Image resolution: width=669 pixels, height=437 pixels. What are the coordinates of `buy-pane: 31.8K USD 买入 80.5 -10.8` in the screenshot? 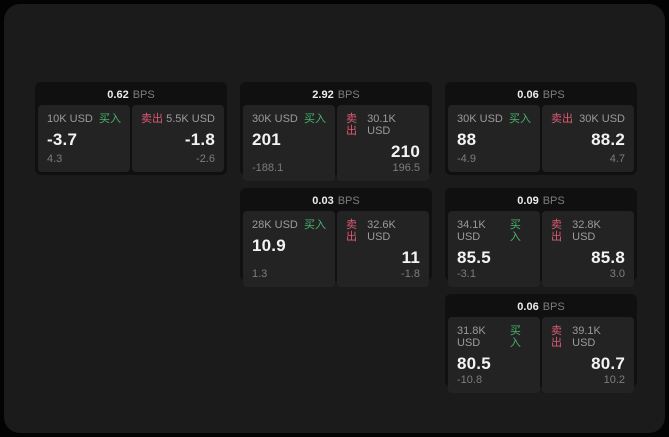 It's located at (494, 355).